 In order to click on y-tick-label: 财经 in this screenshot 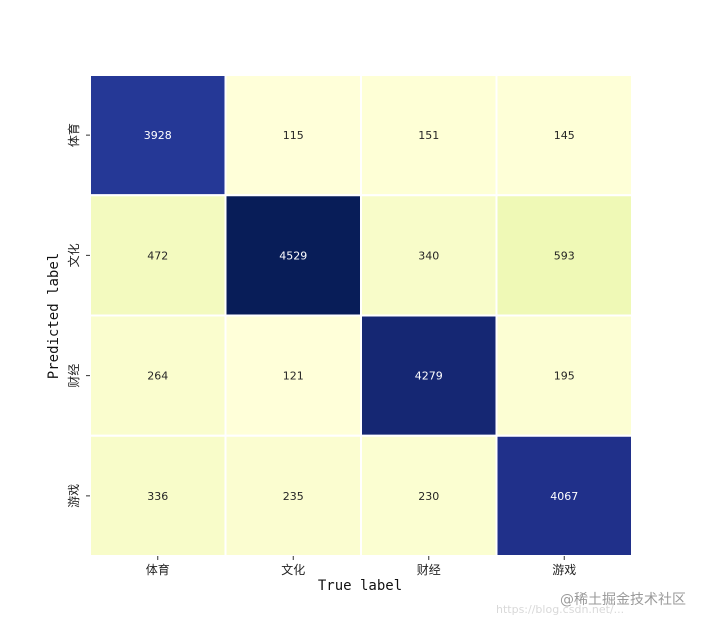, I will do `click(74, 376)`.